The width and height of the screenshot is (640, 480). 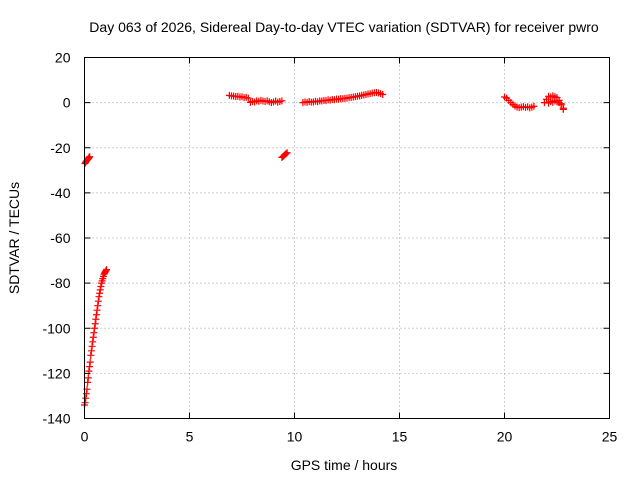 I want to click on y-tick-label: -20, so click(x=60, y=148).